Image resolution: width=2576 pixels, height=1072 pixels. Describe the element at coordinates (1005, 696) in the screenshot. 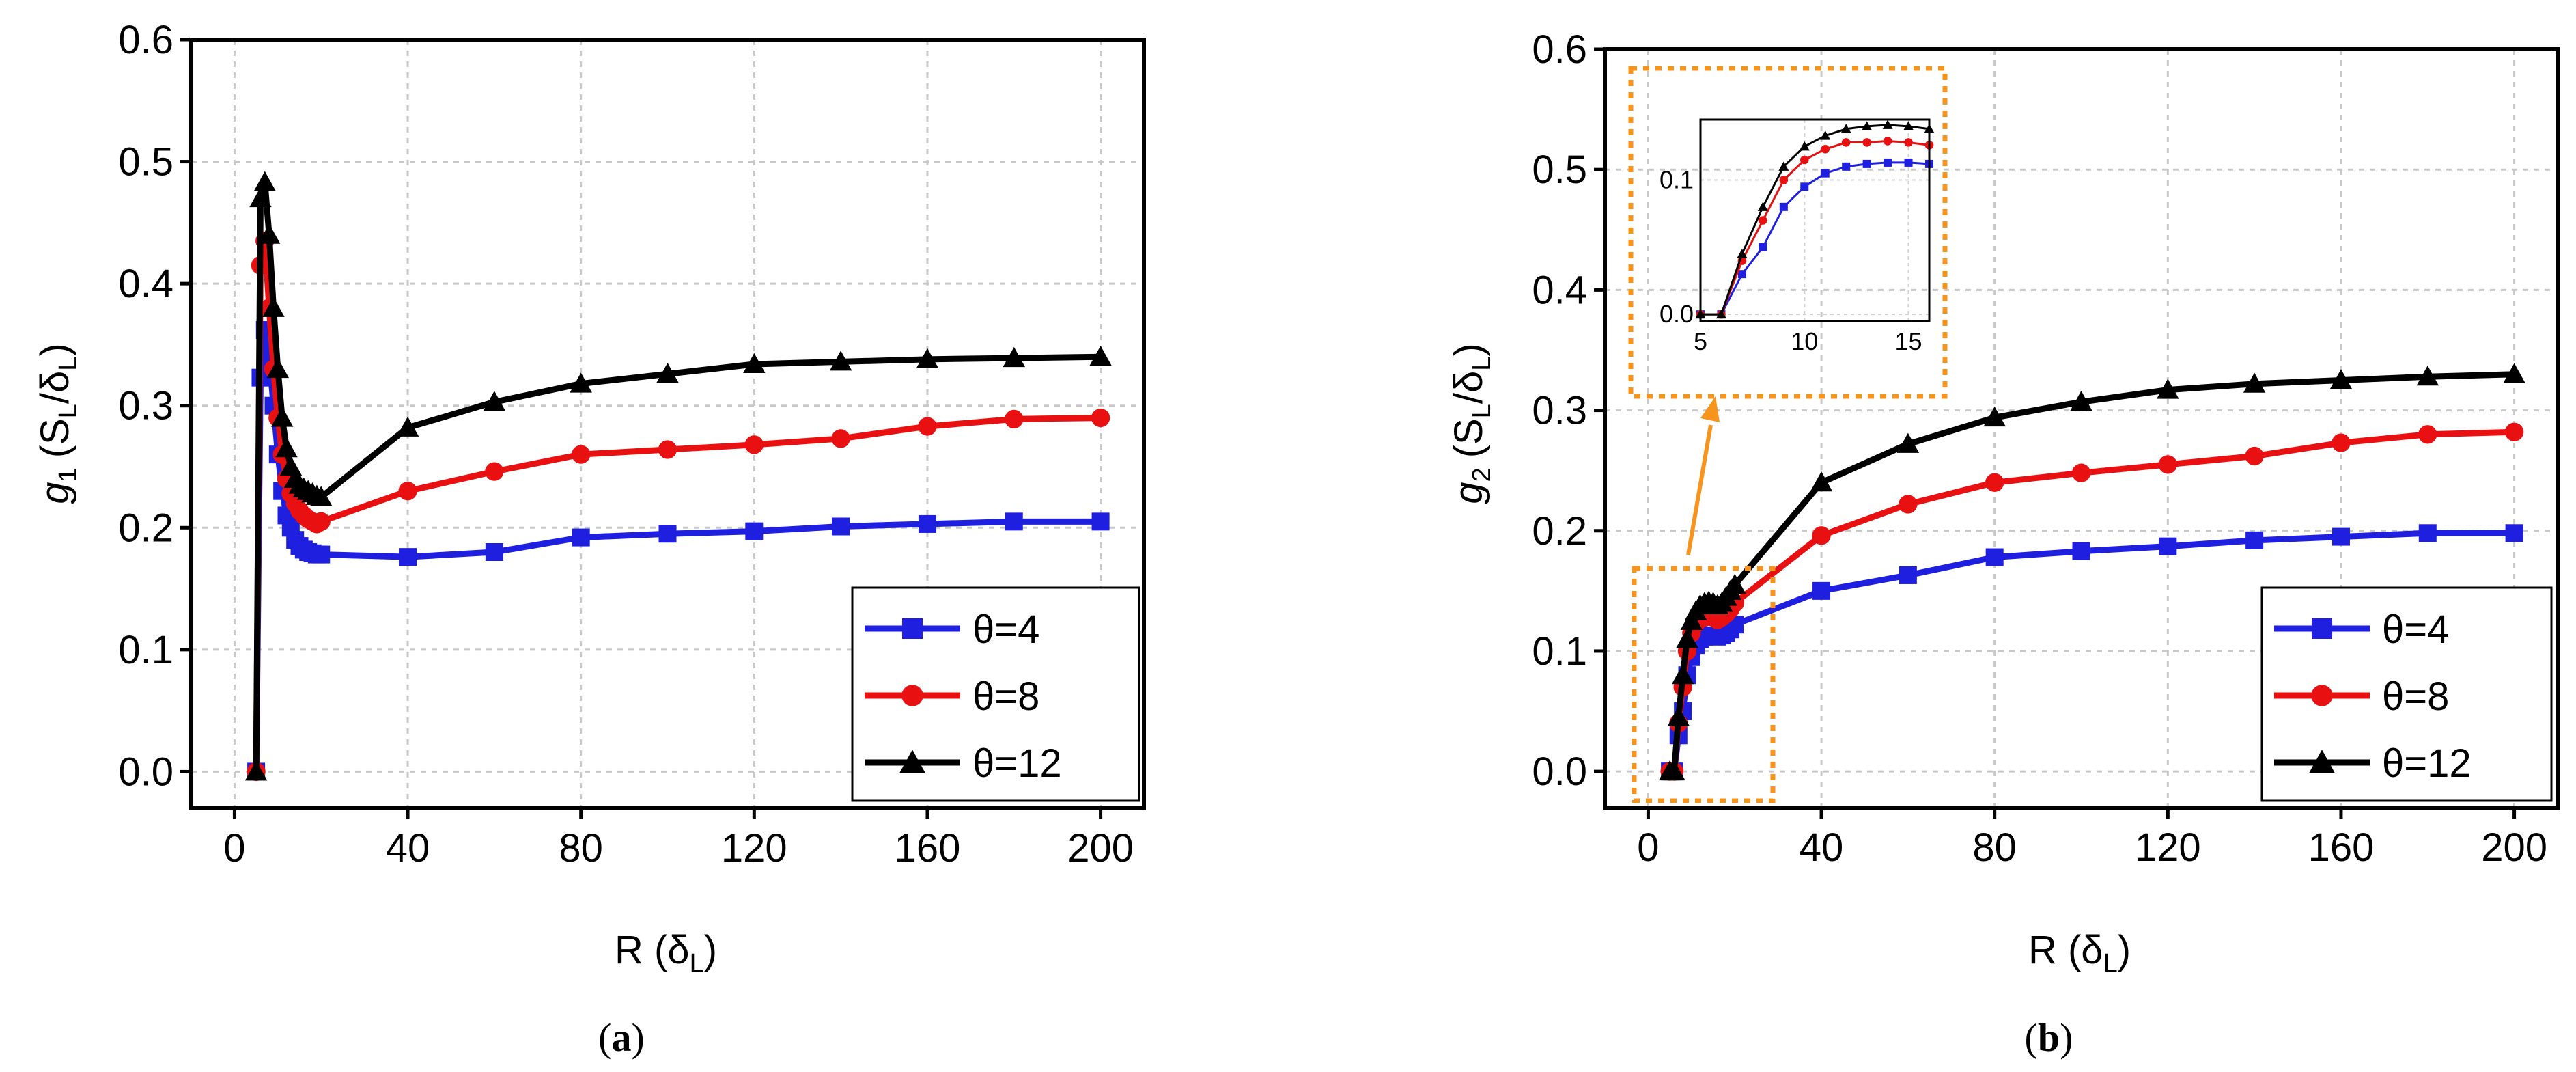

I see `legend-label: θ=8` at that location.